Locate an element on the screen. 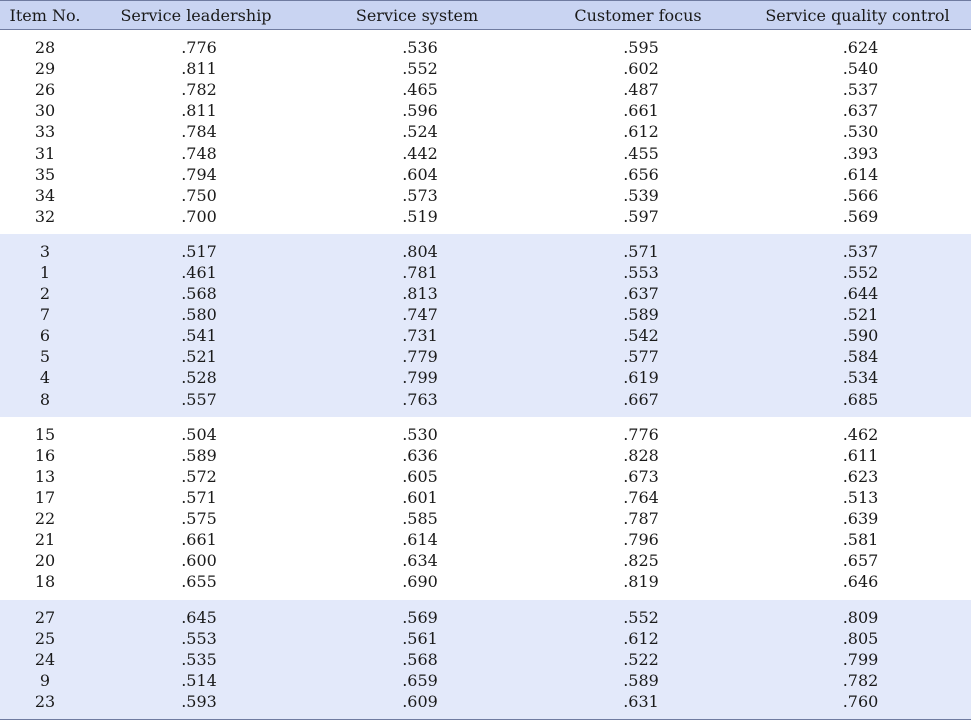 The width and height of the screenshot is (971, 721). table-row: 32 .700 .519 .597 .569 is located at coordinates (485, 216).